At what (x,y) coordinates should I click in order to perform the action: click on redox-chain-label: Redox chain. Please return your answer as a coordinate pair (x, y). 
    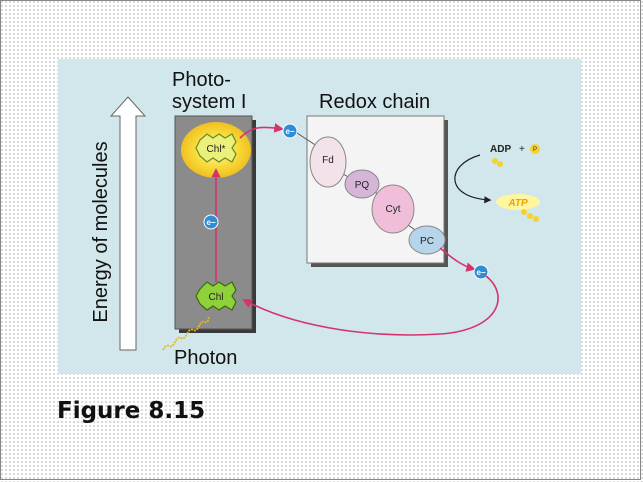
    Looking at the image, I should click on (374, 102).